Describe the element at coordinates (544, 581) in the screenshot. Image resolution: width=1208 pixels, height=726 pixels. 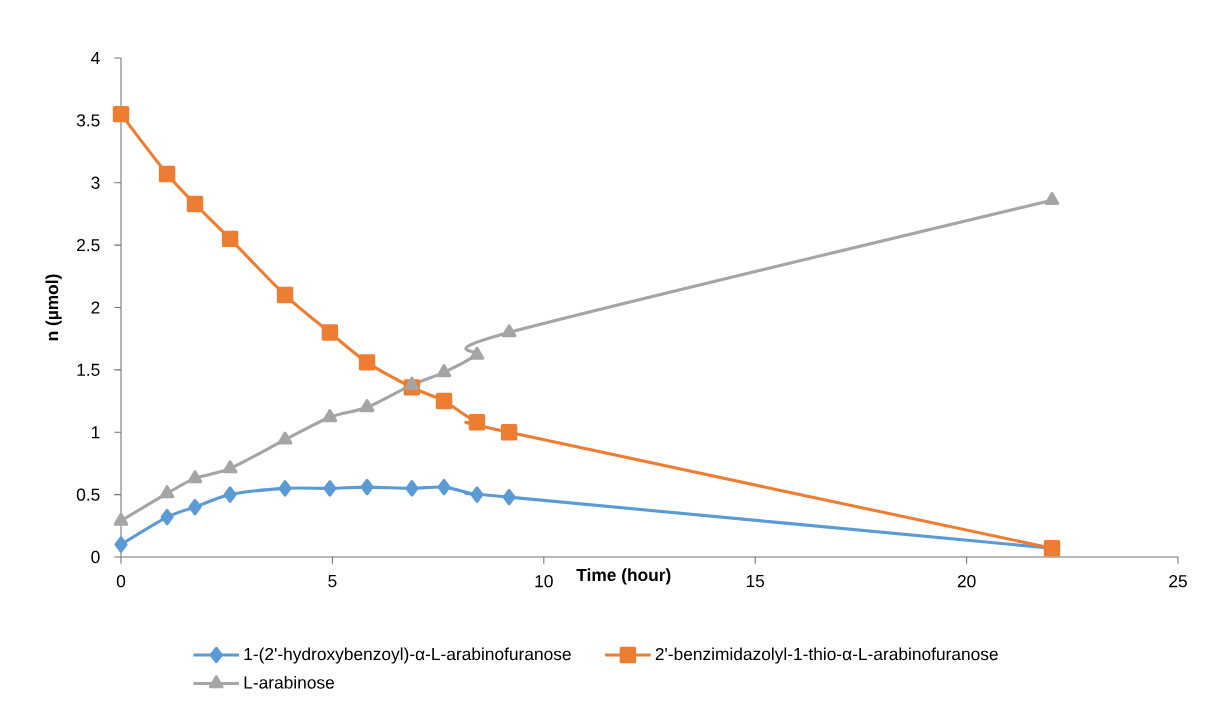
I see `x-tick-label: 10` at that location.